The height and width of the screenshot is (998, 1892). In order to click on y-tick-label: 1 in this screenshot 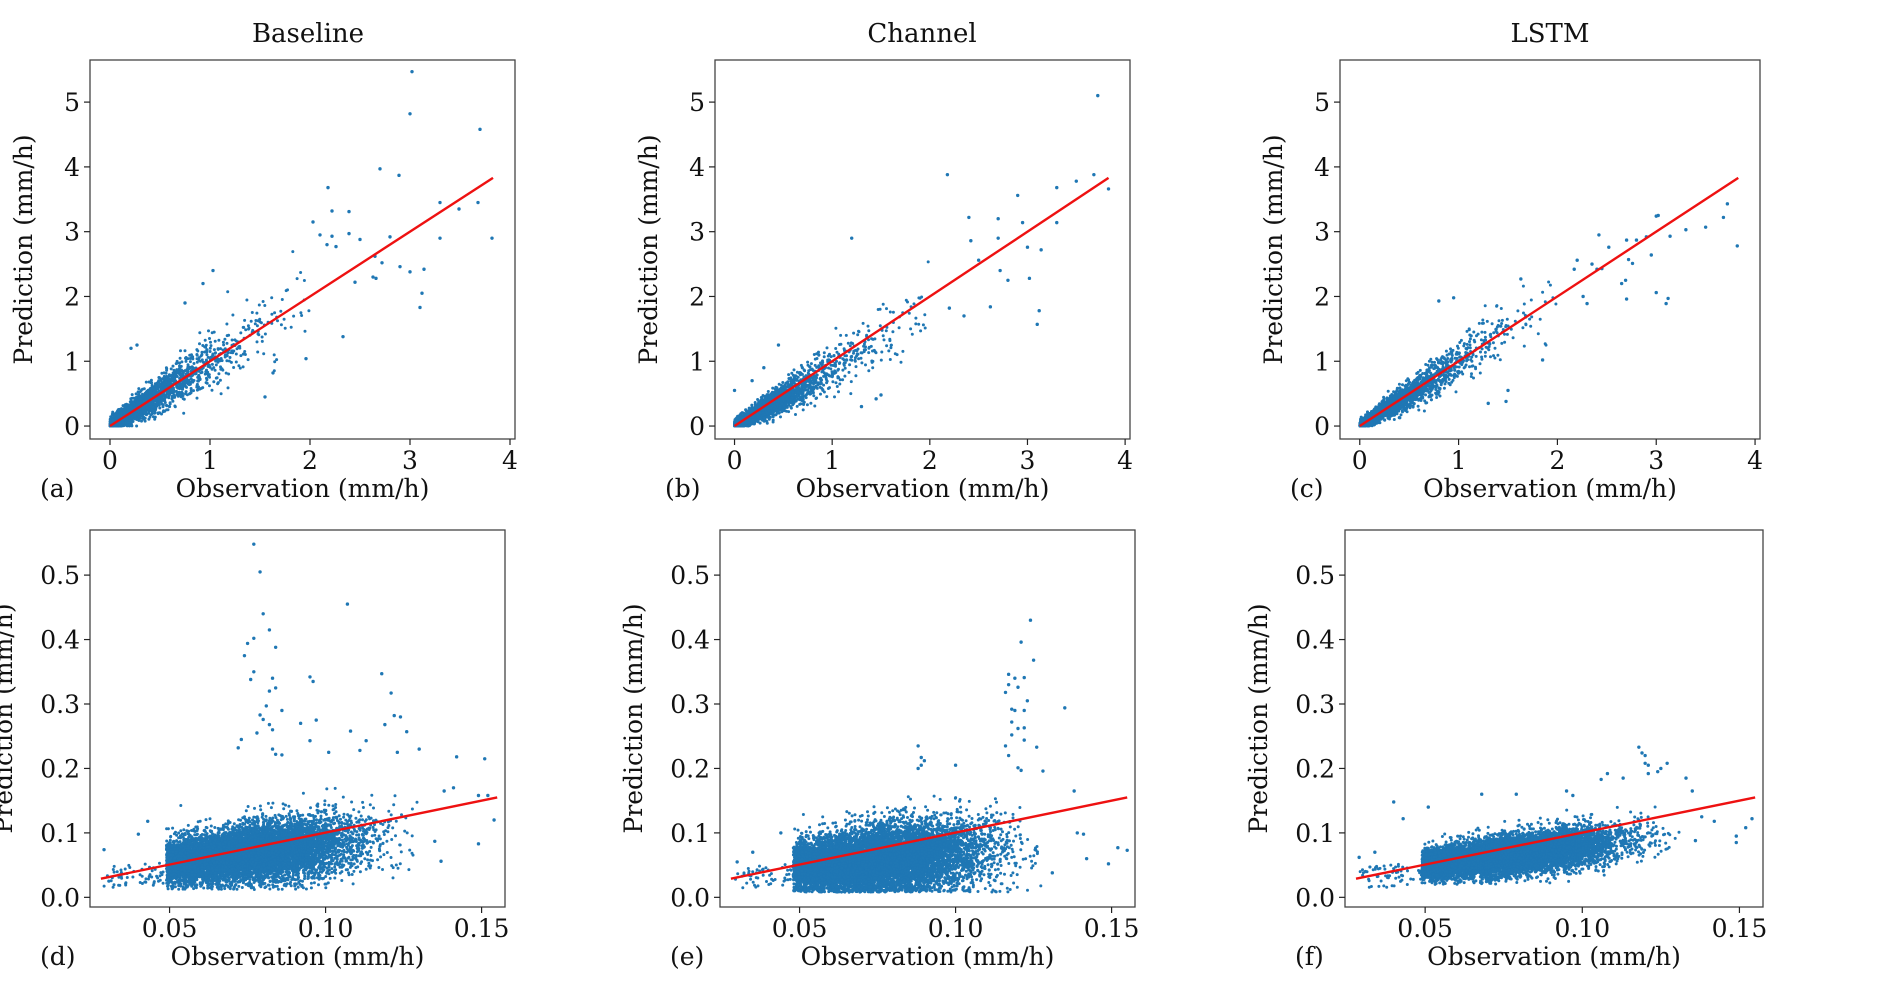, I will do `click(72, 361)`.